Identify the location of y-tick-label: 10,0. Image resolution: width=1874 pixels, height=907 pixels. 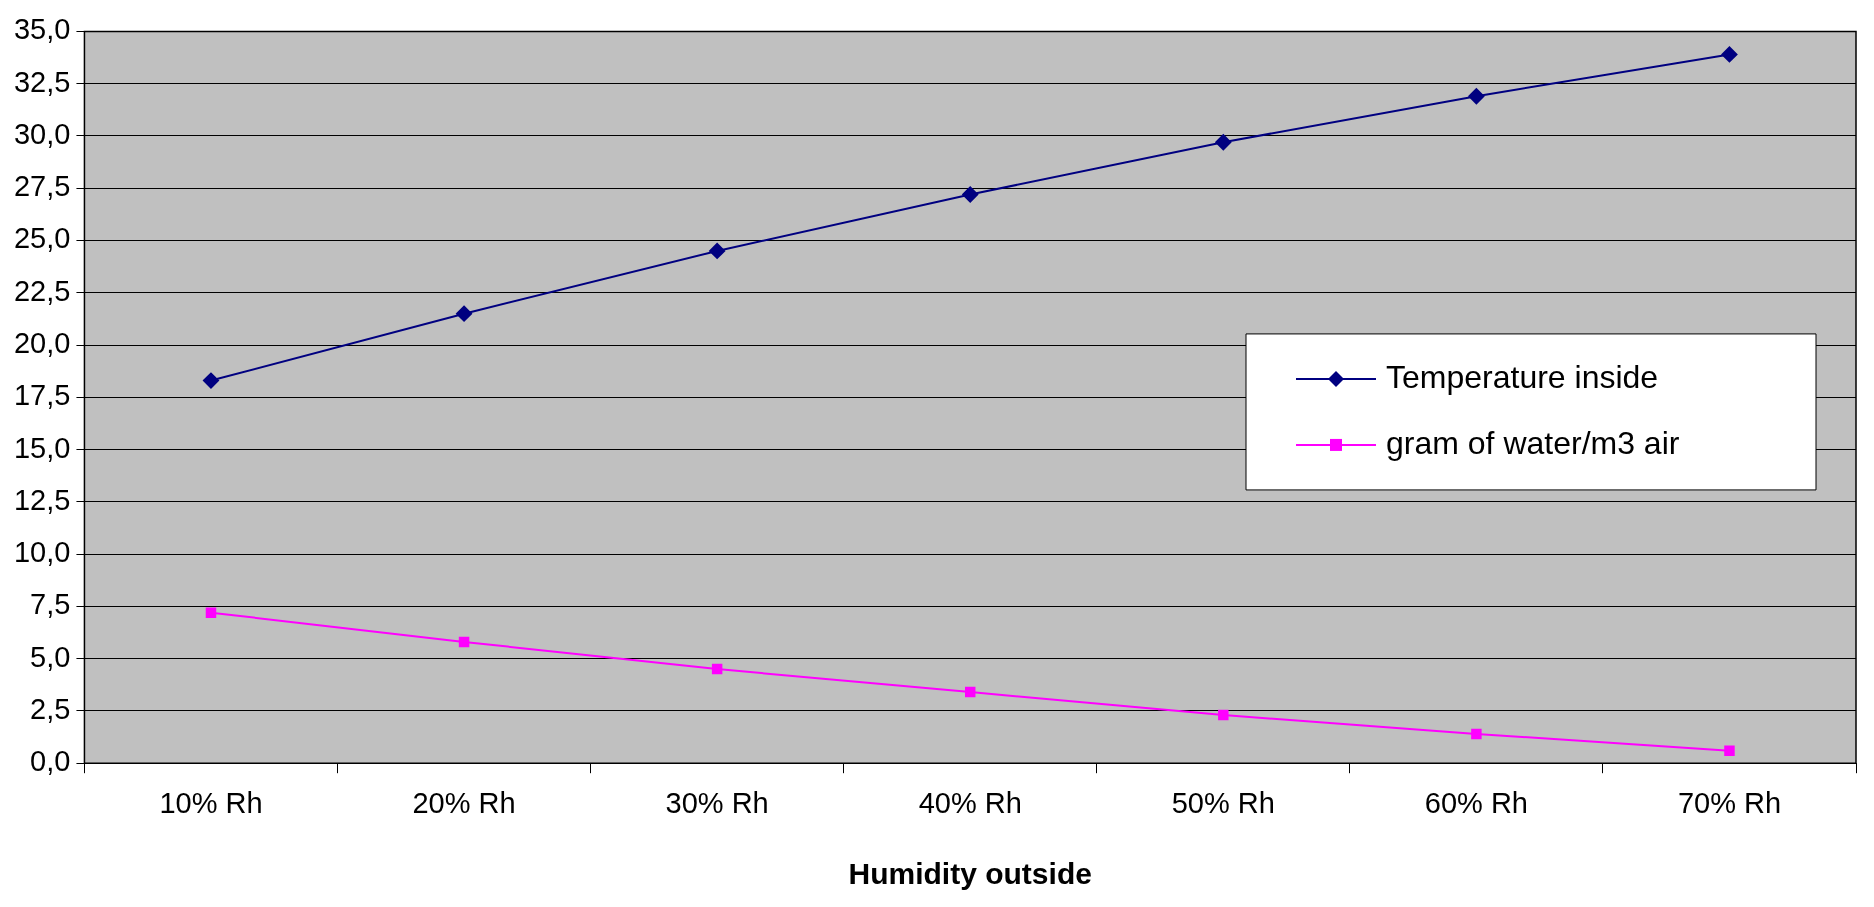
(42, 552).